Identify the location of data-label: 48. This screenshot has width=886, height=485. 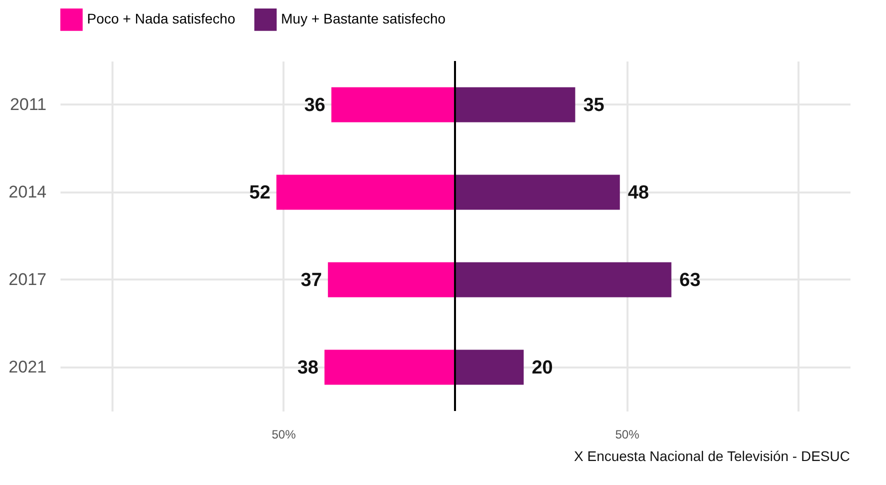
(639, 193).